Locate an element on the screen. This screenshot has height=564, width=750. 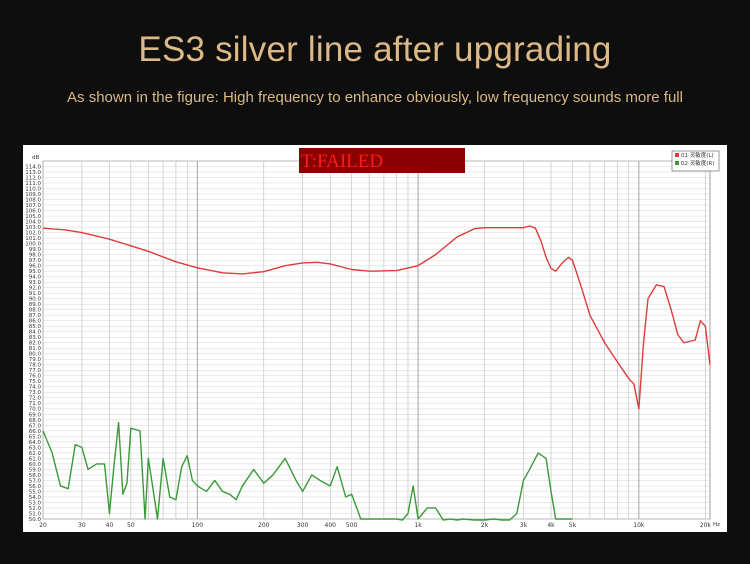
page-title: ES3 silver line after upgrading is located at coordinates (375, 49).